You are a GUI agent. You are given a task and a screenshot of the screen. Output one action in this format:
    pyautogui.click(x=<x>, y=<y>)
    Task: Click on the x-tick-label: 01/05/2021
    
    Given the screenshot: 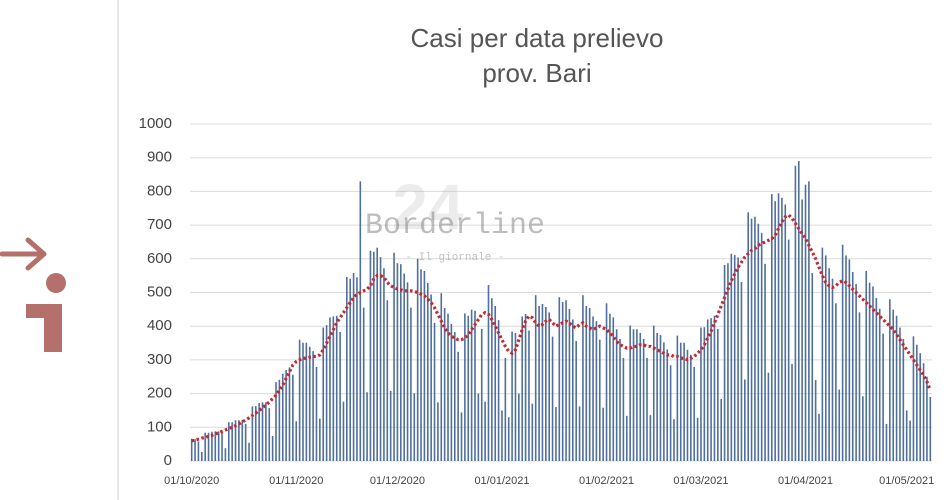 What is the action you would take?
    pyautogui.click(x=906, y=481)
    